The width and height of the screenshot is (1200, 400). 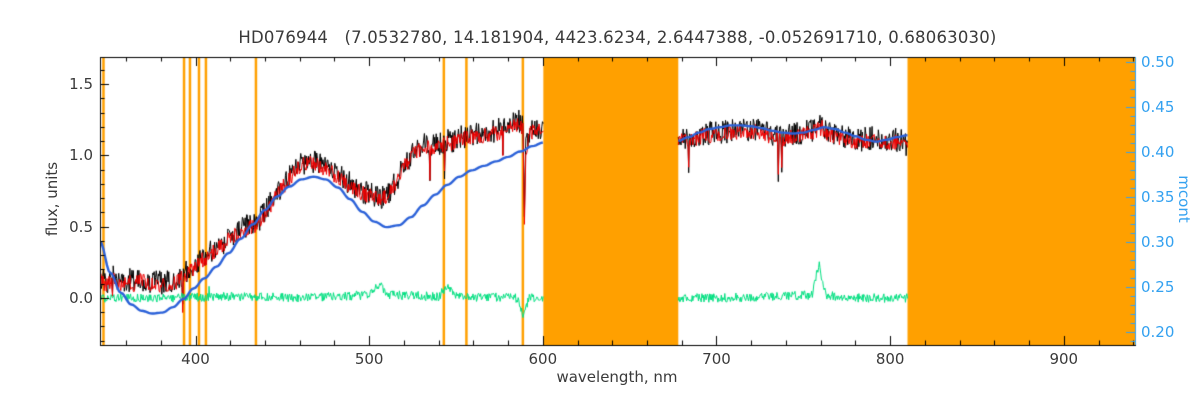 What do you see at coordinates (1158, 61) in the screenshot?
I see `y-right-tick-label: 0.50` at bounding box center [1158, 61].